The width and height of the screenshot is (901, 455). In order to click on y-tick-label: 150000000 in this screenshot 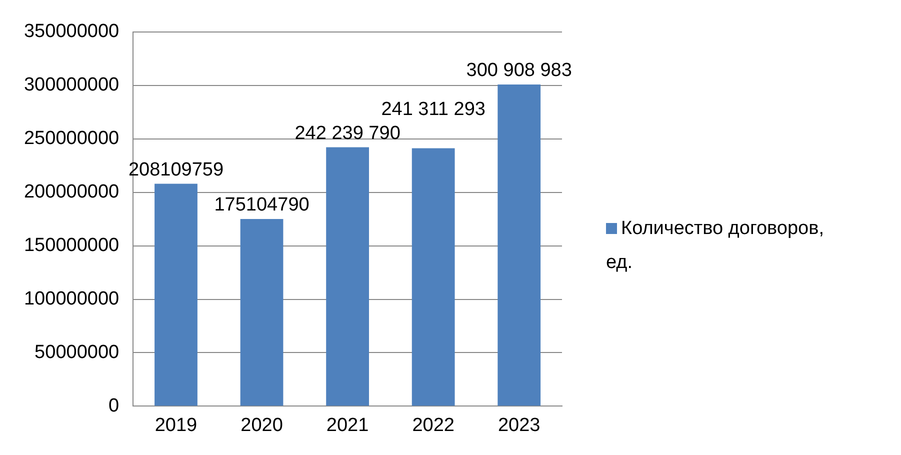, I will do `click(72, 245)`.